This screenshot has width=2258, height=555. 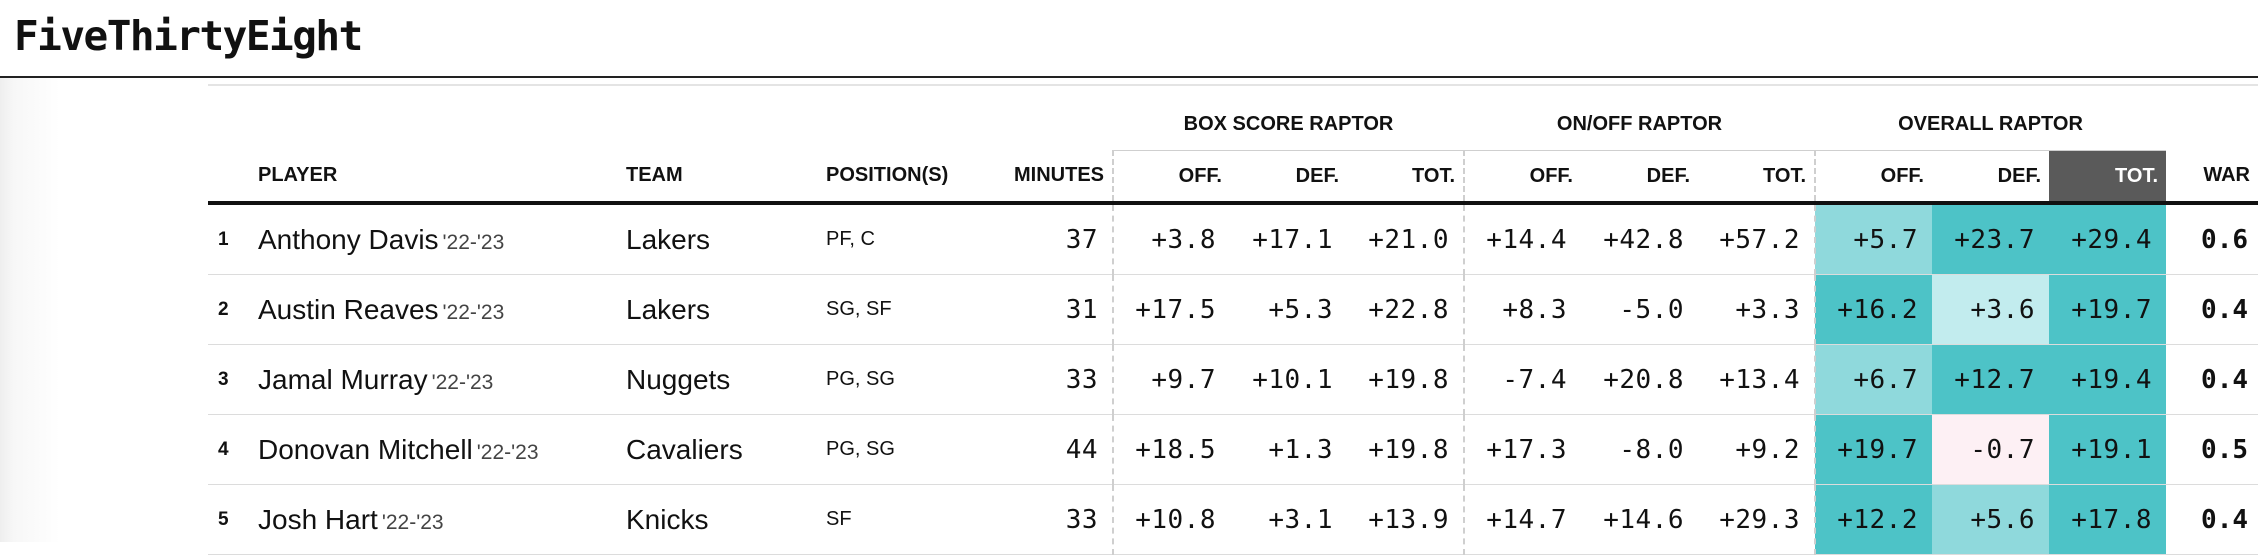 What do you see at coordinates (434, 177) in the screenshot?
I see `col-header-player: PLAYER` at bounding box center [434, 177].